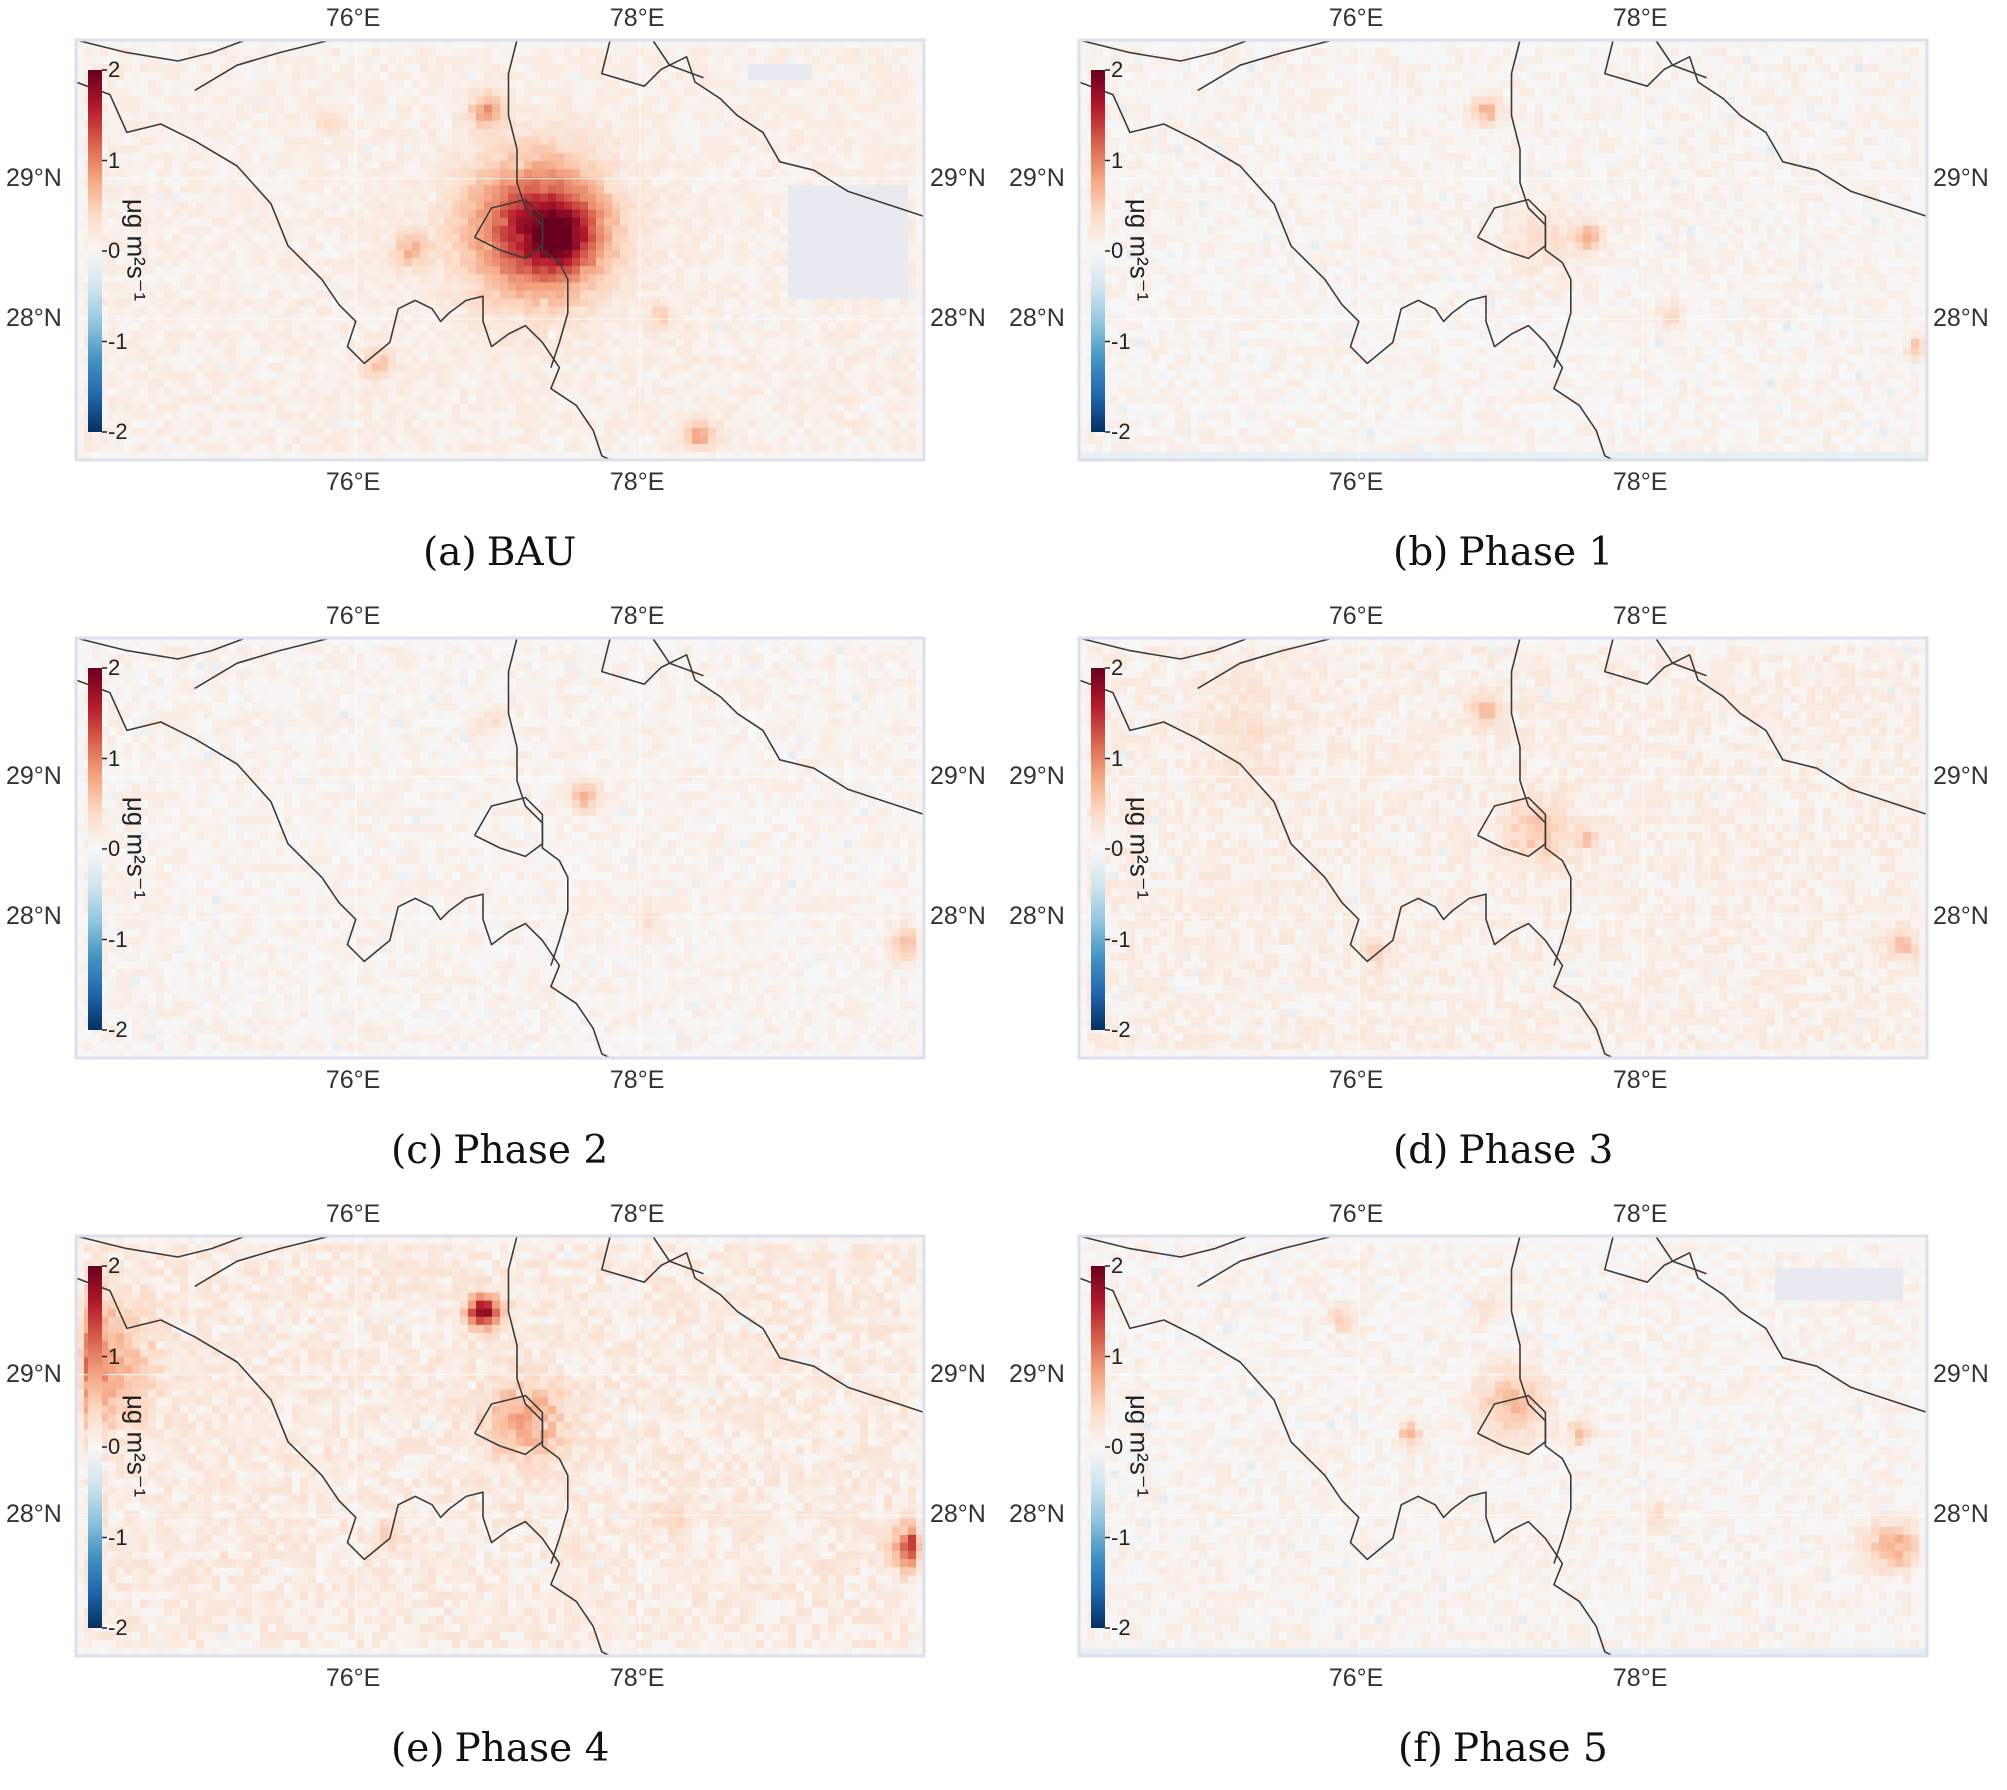 The image size is (2007, 1790). Describe the element at coordinates (1420, 1748) in the screenshot. I see `caption-letter: (f)` at that location.